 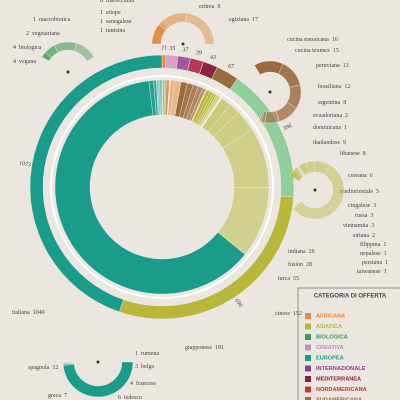 I want to click on item-label: 1 senegalese, so click(x=116, y=22).